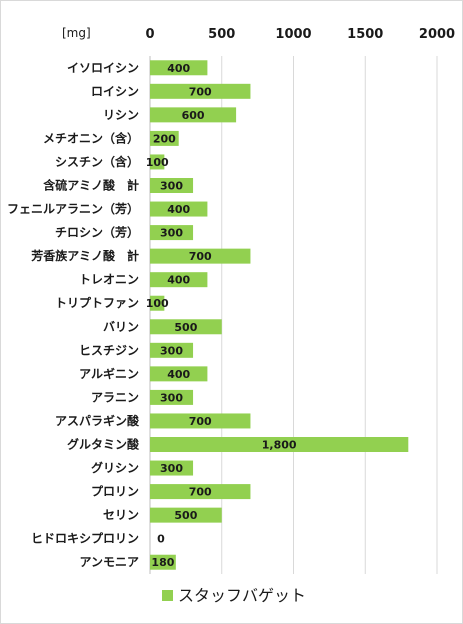  I want to click on category-label: アスパラギン酸, so click(97, 420).